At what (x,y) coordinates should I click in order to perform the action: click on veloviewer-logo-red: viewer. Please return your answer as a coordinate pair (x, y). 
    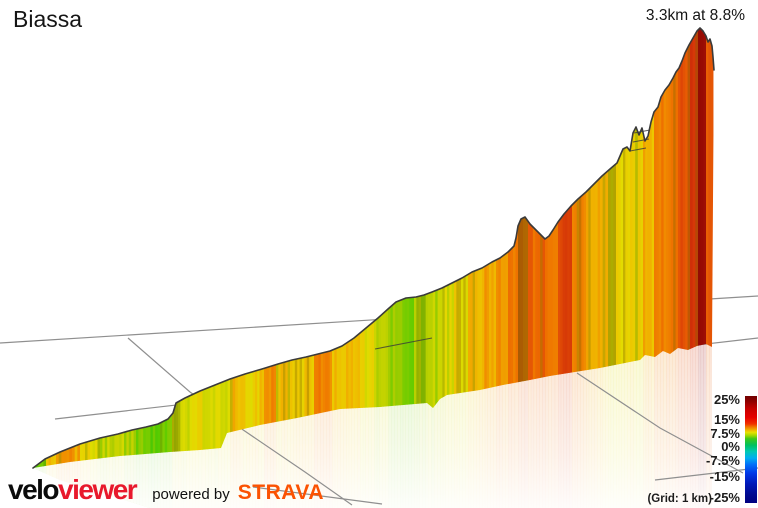
    Looking at the image, I should click on (98, 489).